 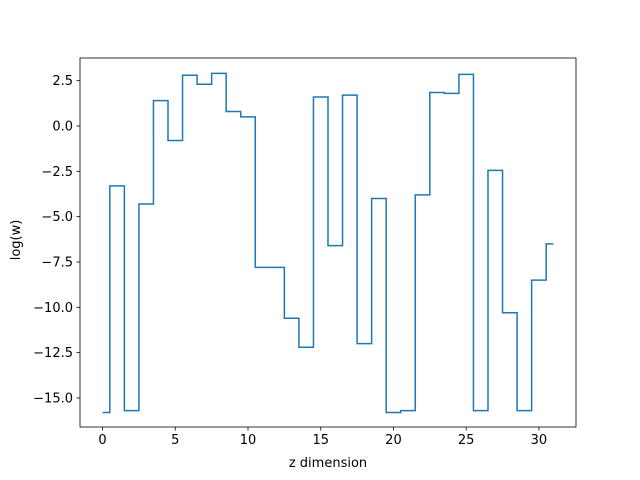 What do you see at coordinates (53, 353) in the screenshot?
I see `y-tick-label: −12.5` at bounding box center [53, 353].